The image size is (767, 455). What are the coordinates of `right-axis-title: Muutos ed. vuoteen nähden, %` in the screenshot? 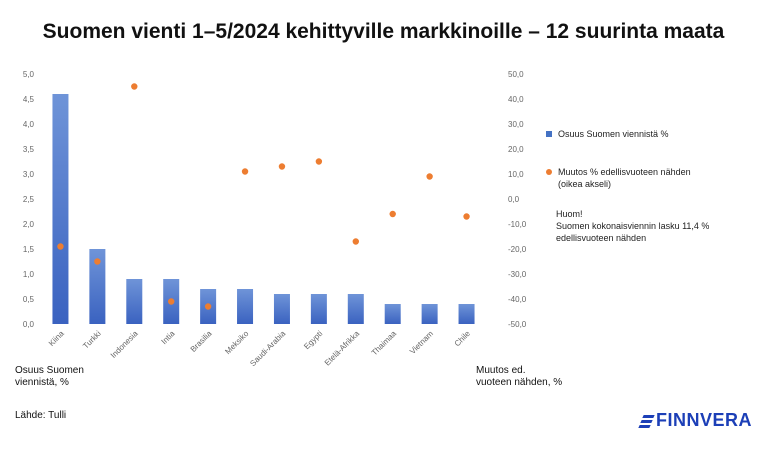 It's located at (519, 377).